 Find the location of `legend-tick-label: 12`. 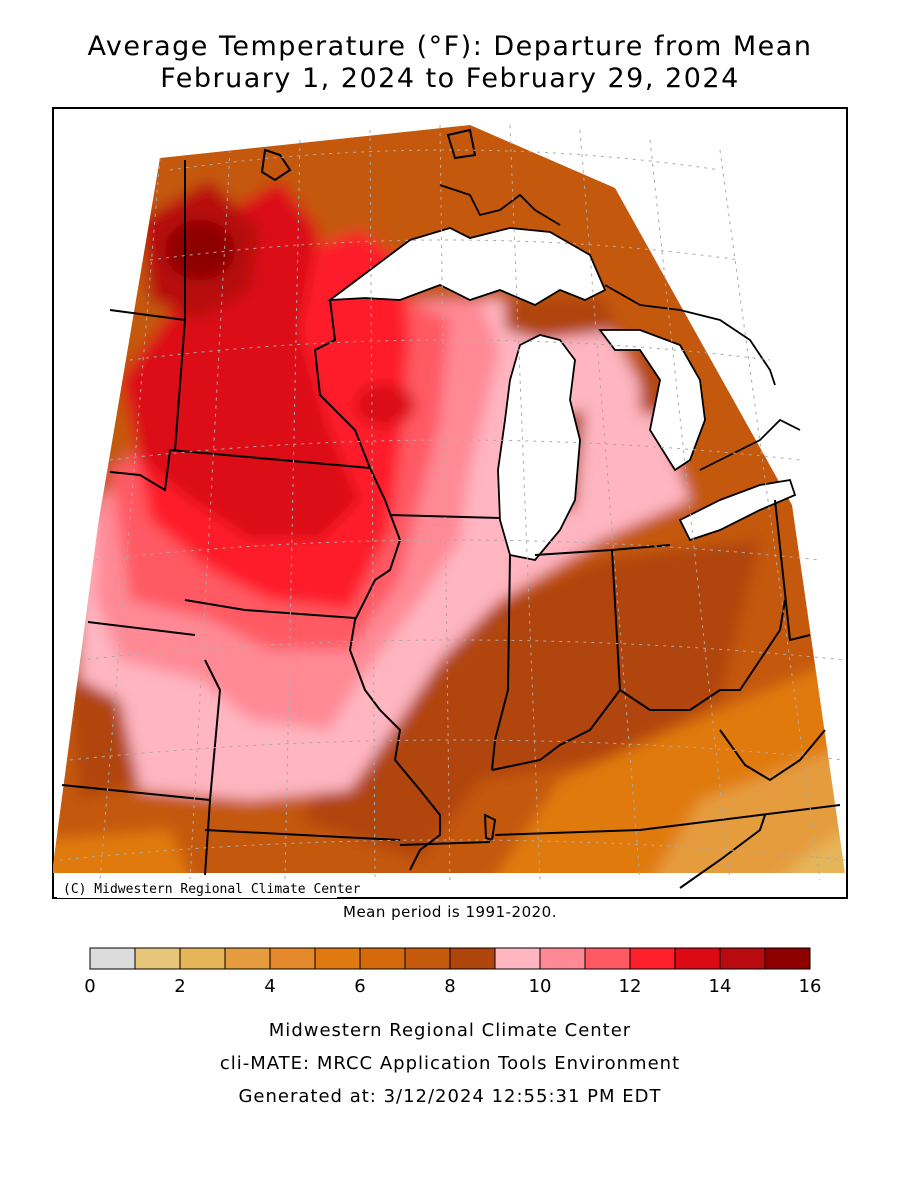

legend-tick-label: 12 is located at coordinates (630, 986).